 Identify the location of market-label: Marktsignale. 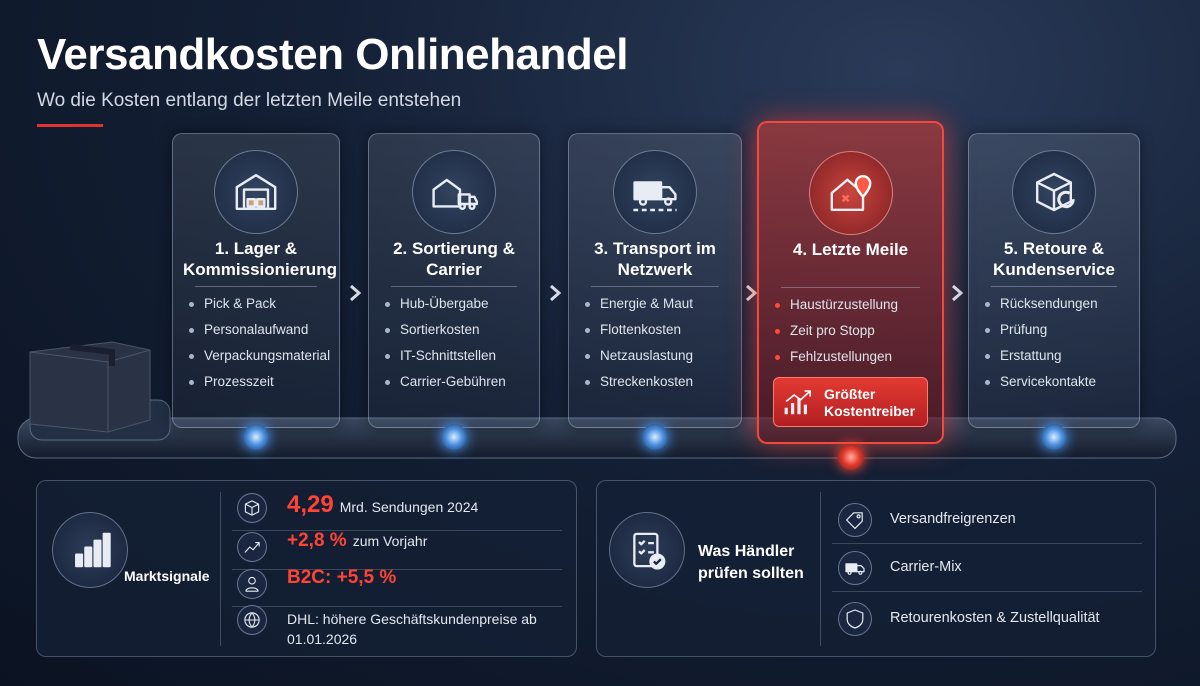
(167, 576).